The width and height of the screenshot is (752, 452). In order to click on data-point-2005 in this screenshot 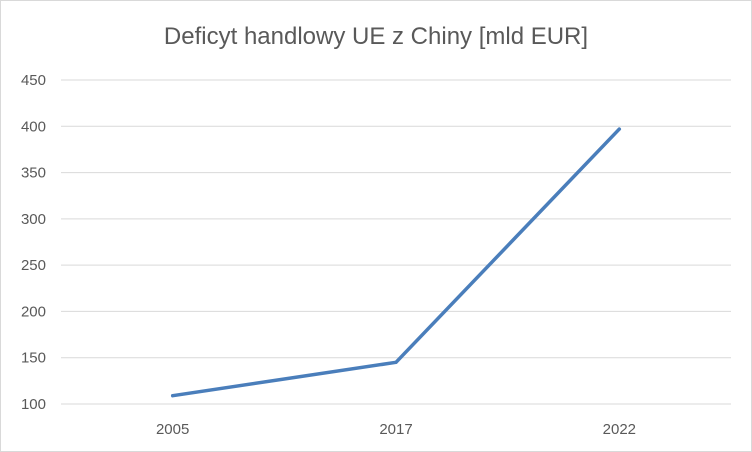, I will do `click(173, 396)`.